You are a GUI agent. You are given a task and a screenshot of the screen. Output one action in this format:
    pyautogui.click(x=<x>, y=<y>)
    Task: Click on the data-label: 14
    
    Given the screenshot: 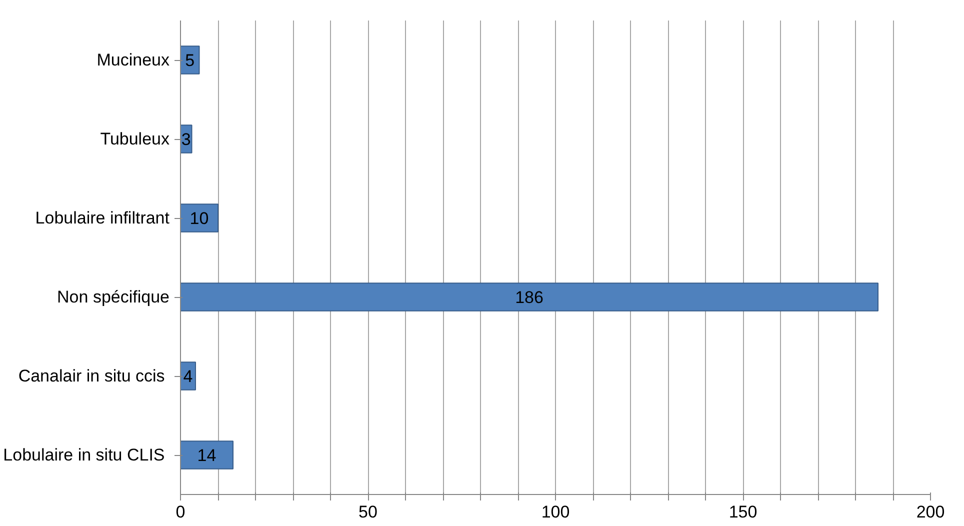 What is the action you would take?
    pyautogui.click(x=206, y=455)
    